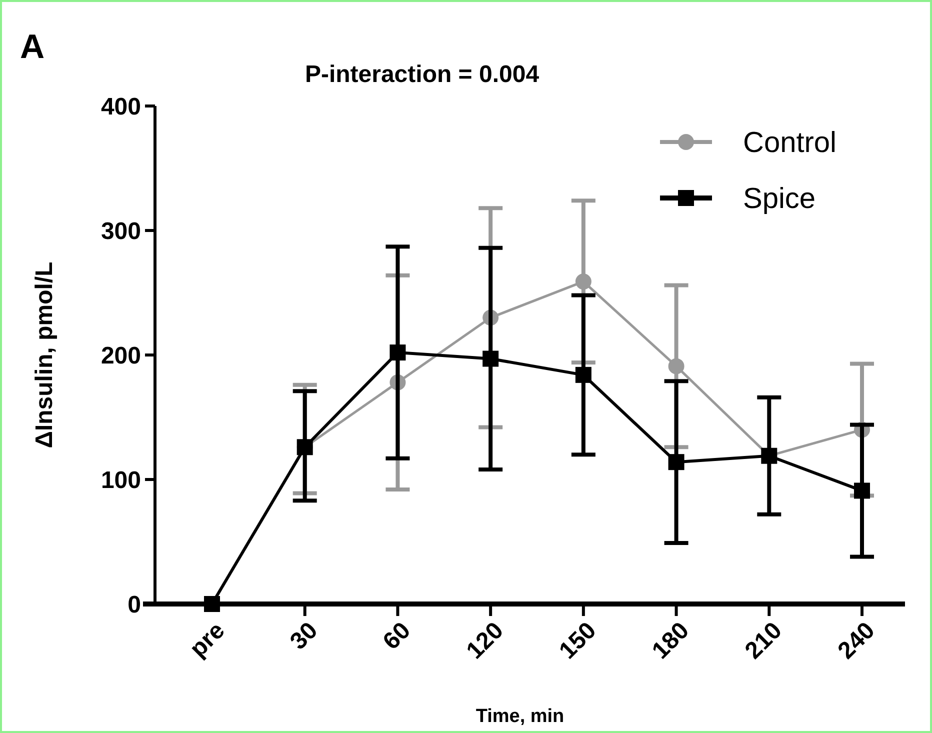 Image resolution: width=932 pixels, height=733 pixels. I want to click on x-tick-label: 150, so click(578, 640).